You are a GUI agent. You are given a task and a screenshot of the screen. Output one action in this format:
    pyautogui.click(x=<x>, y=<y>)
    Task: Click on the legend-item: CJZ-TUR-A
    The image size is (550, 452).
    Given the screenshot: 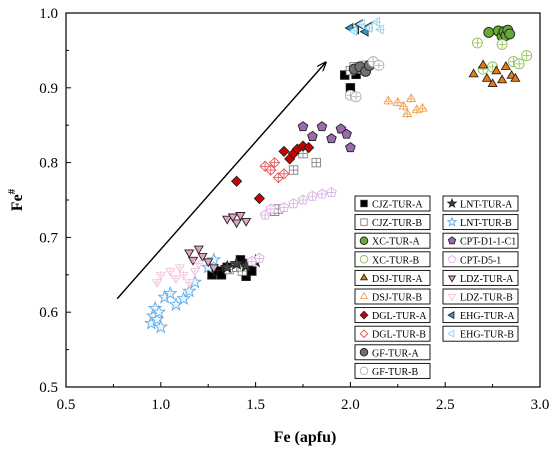 What is the action you would take?
    pyautogui.click(x=392, y=203)
    